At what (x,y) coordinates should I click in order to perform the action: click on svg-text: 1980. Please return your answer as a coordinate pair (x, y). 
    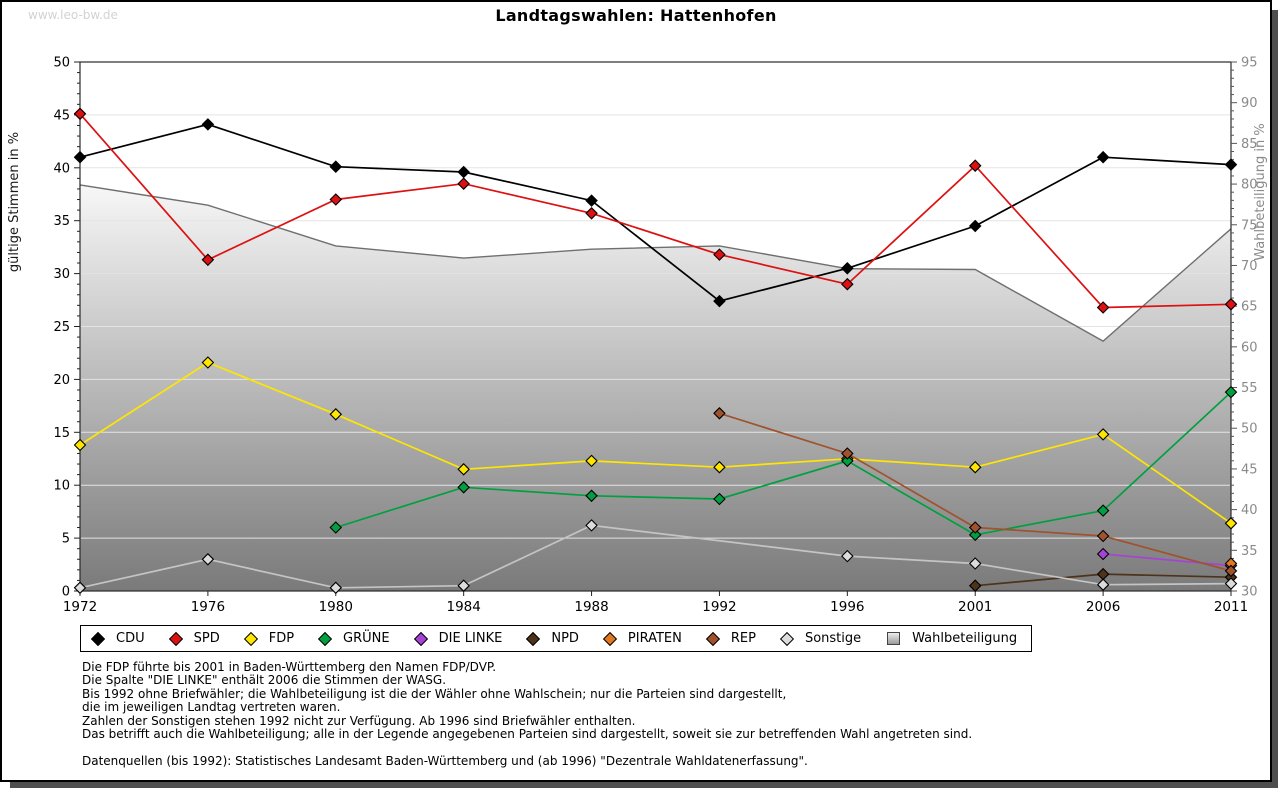
    Looking at the image, I should click on (336, 607).